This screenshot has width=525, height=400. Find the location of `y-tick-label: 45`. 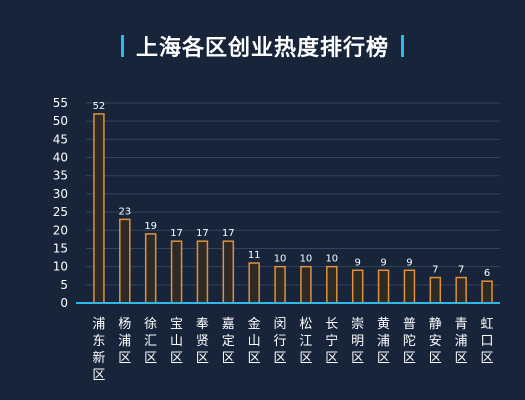

y-tick-label: 45 is located at coordinates (60, 139).